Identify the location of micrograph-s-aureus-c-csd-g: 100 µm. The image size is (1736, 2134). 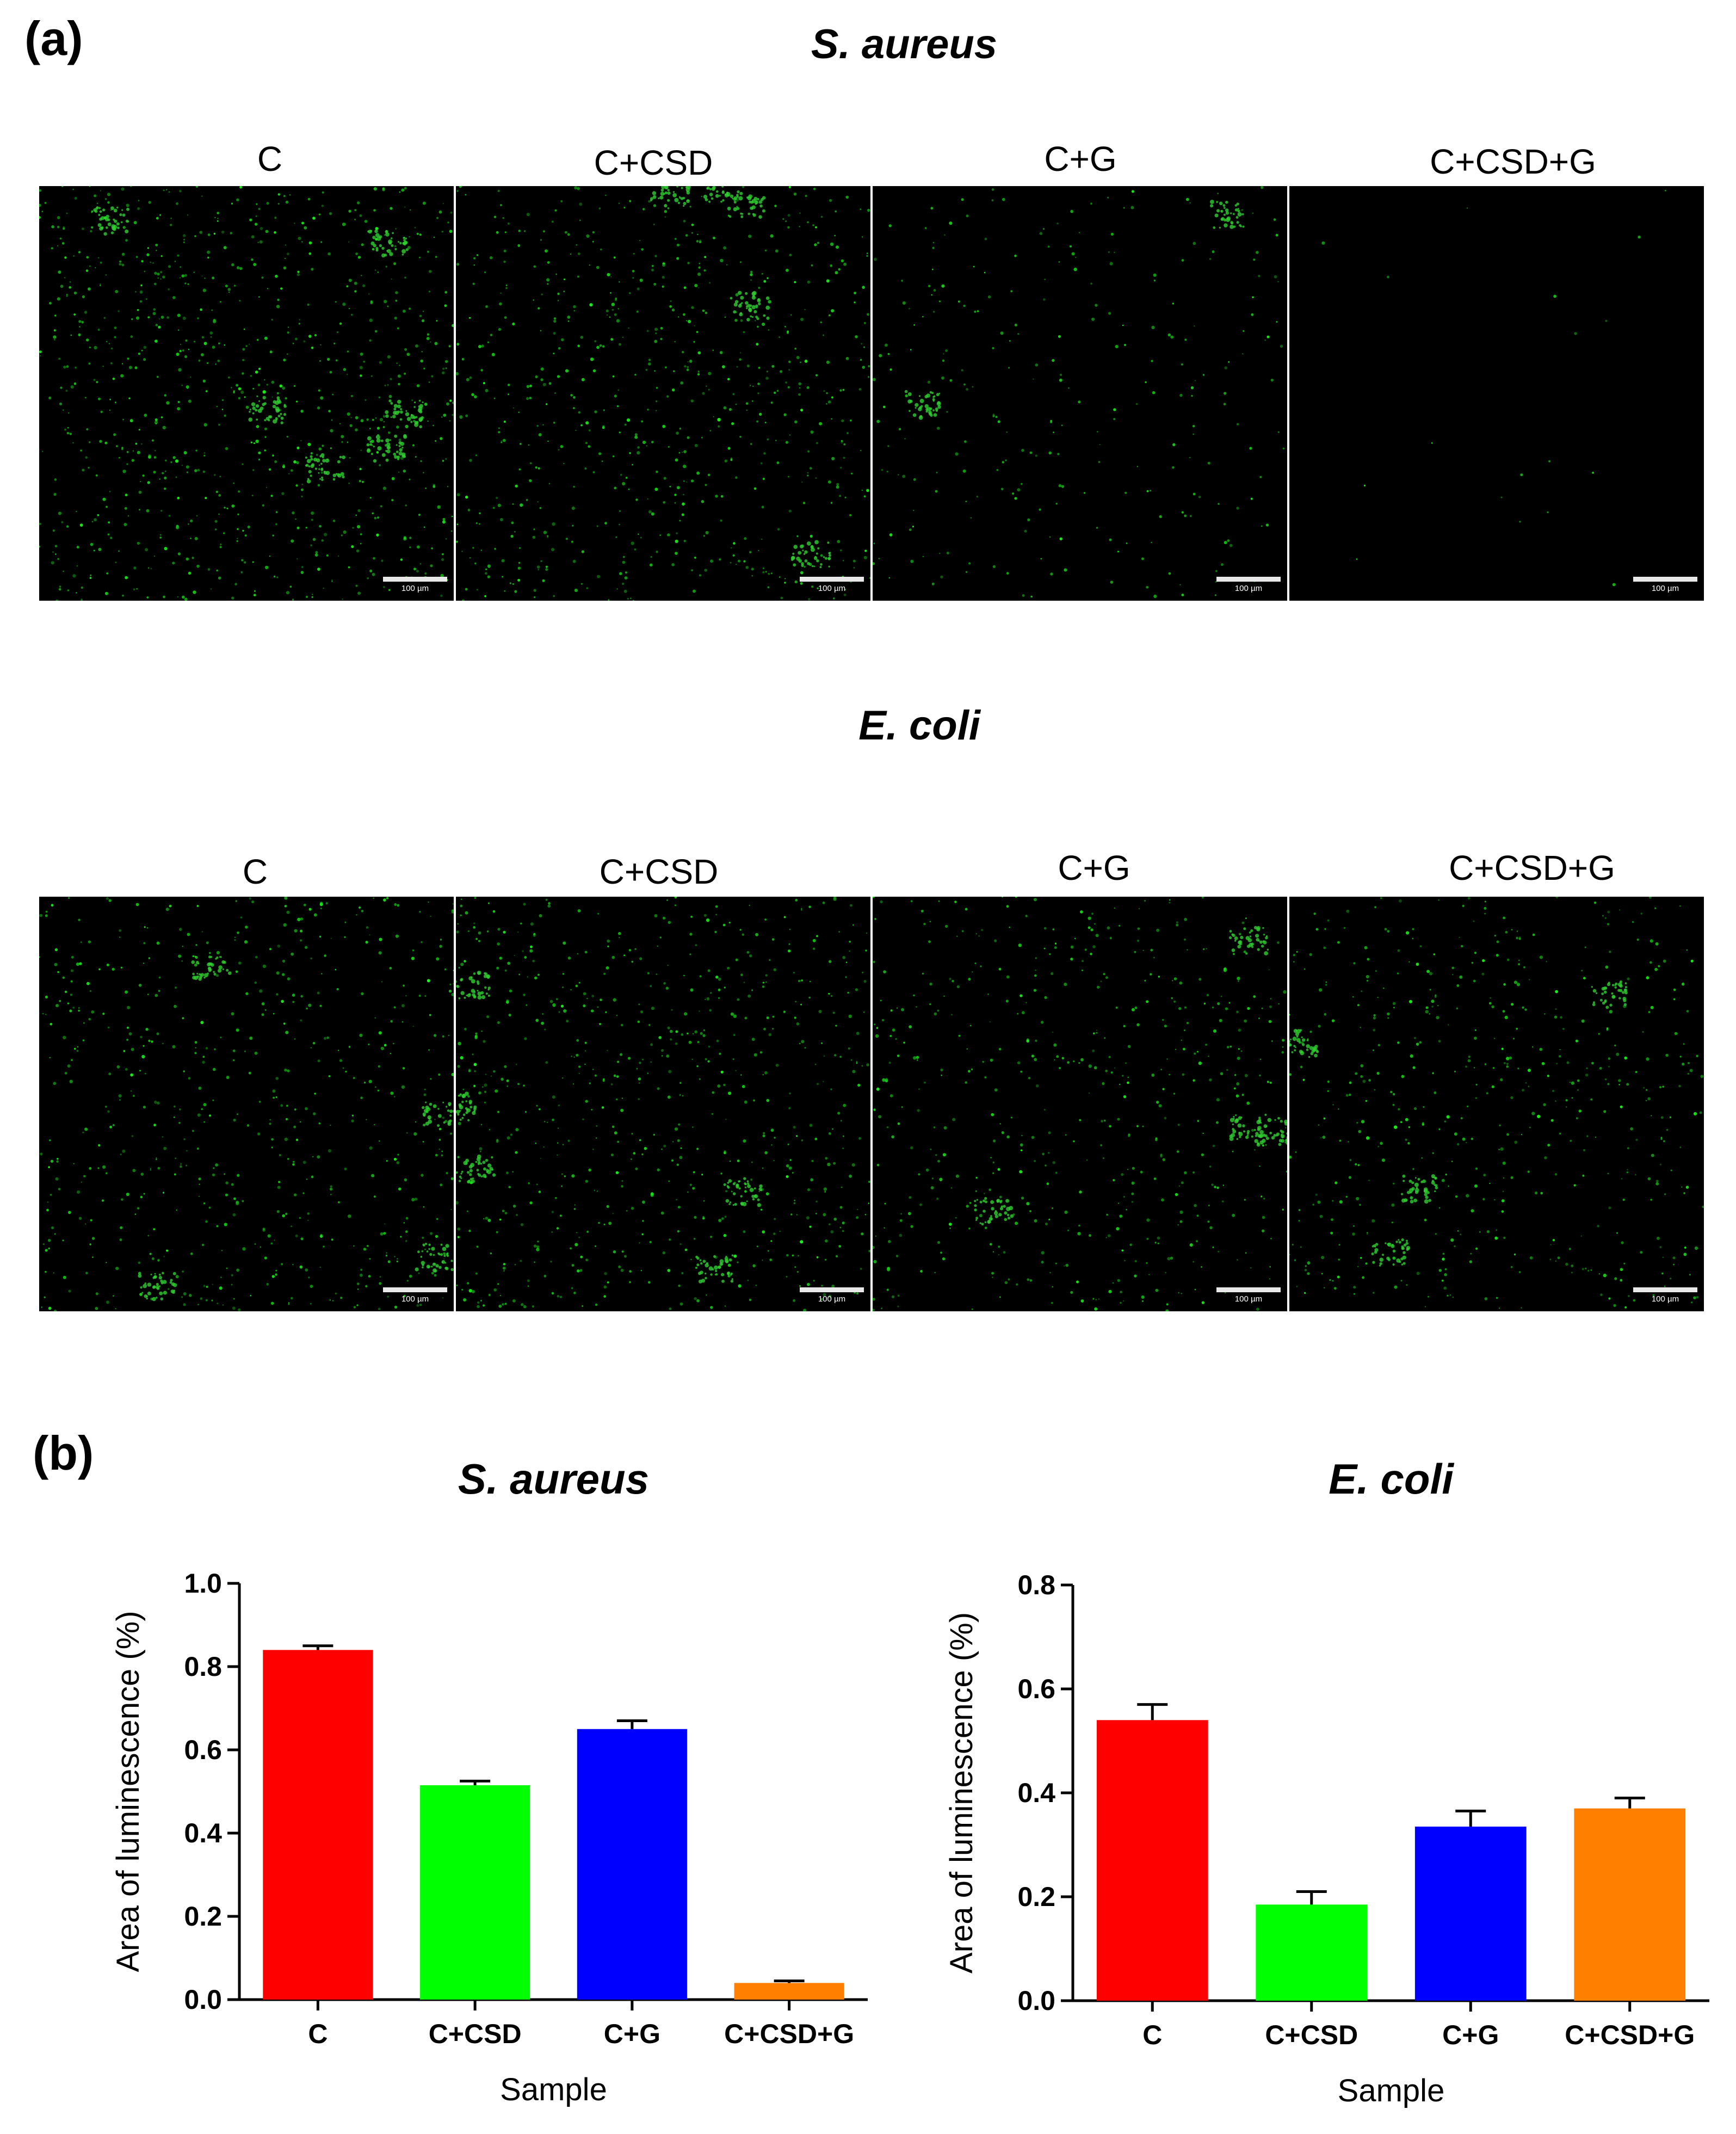
(1496, 393).